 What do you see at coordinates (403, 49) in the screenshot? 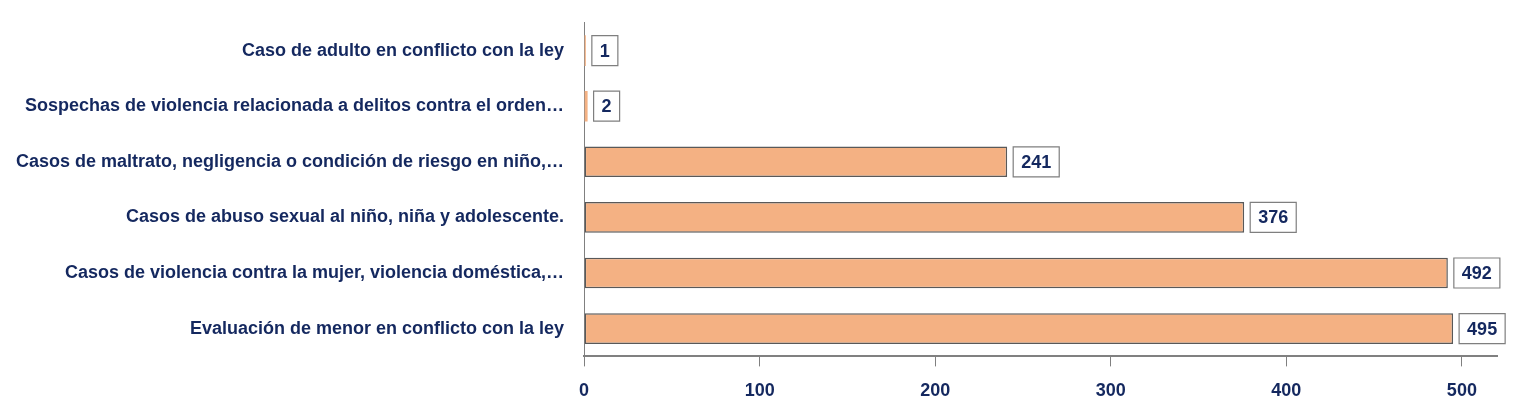
I see `y-tick-label: Caso de adulto en conflicto con la ley` at bounding box center [403, 49].